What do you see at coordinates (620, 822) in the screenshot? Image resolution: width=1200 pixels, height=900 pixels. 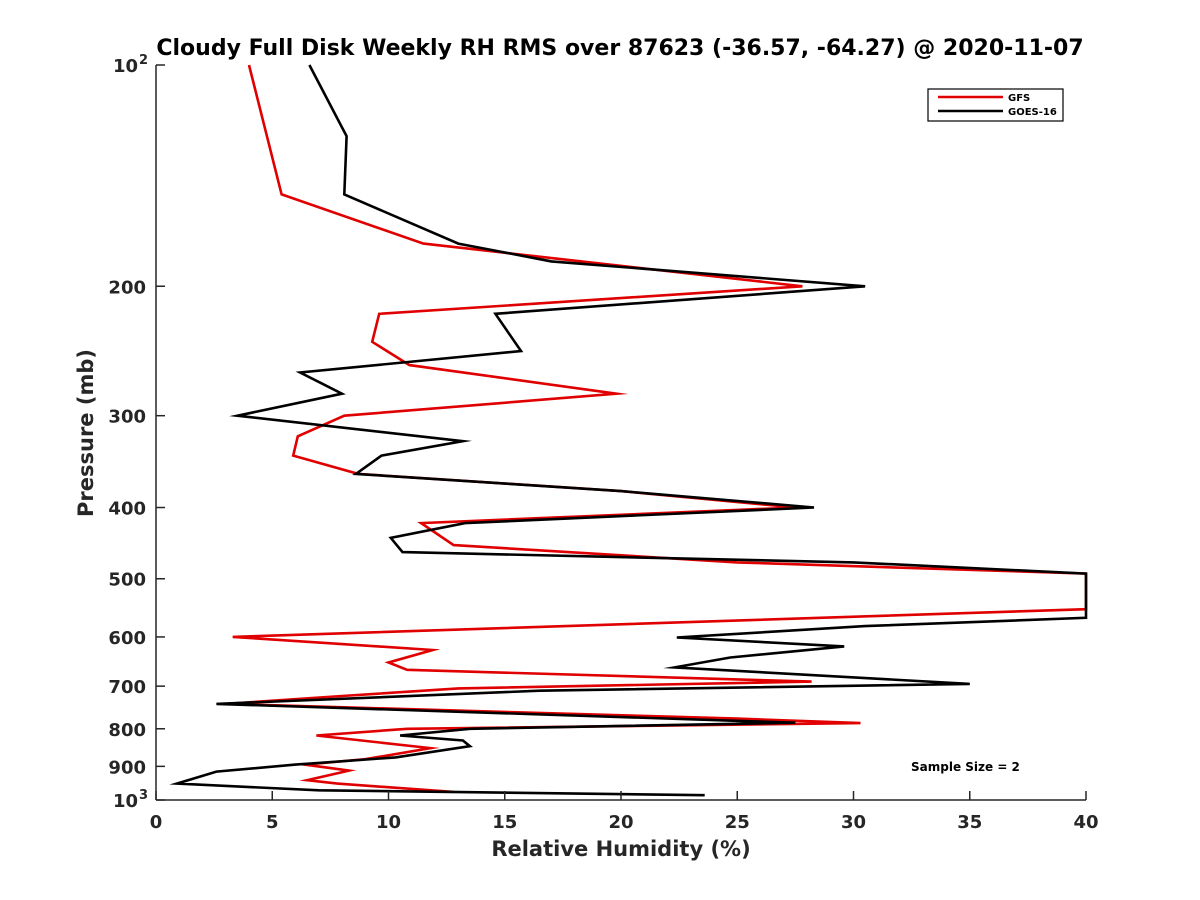 I see `x-tick-label: 20` at bounding box center [620, 822].